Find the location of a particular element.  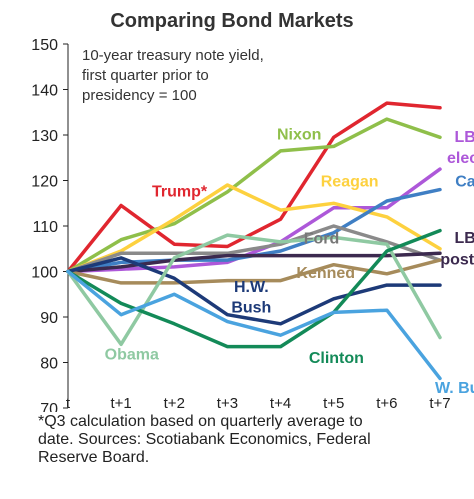

series-label: Reagan is located at coordinates (350, 181).